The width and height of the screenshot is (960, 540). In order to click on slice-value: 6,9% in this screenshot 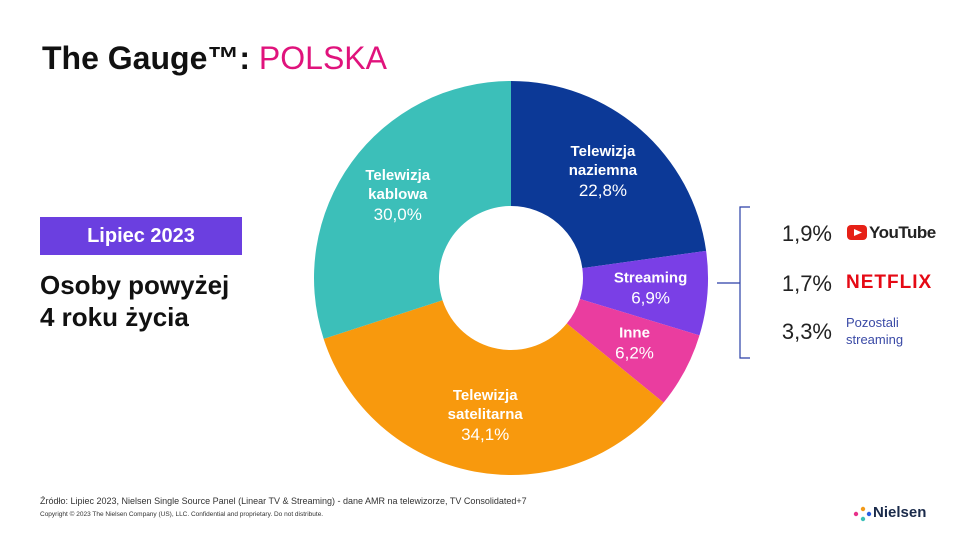, I will do `click(650, 298)`.